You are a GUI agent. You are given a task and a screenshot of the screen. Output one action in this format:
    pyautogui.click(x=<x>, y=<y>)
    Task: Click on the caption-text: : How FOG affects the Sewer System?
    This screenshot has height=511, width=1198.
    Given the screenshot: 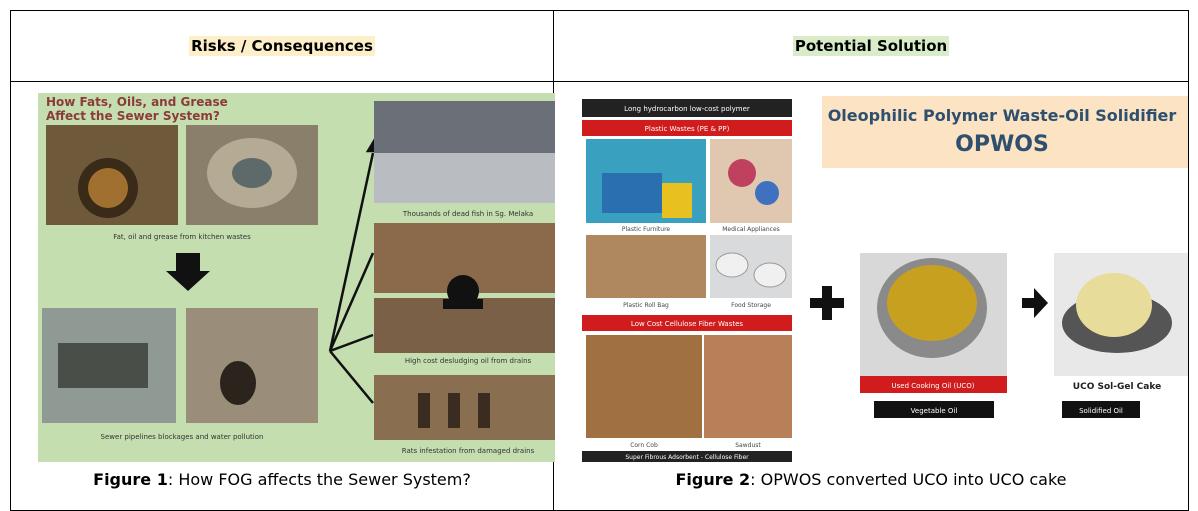 What is the action you would take?
    pyautogui.click(x=319, y=479)
    